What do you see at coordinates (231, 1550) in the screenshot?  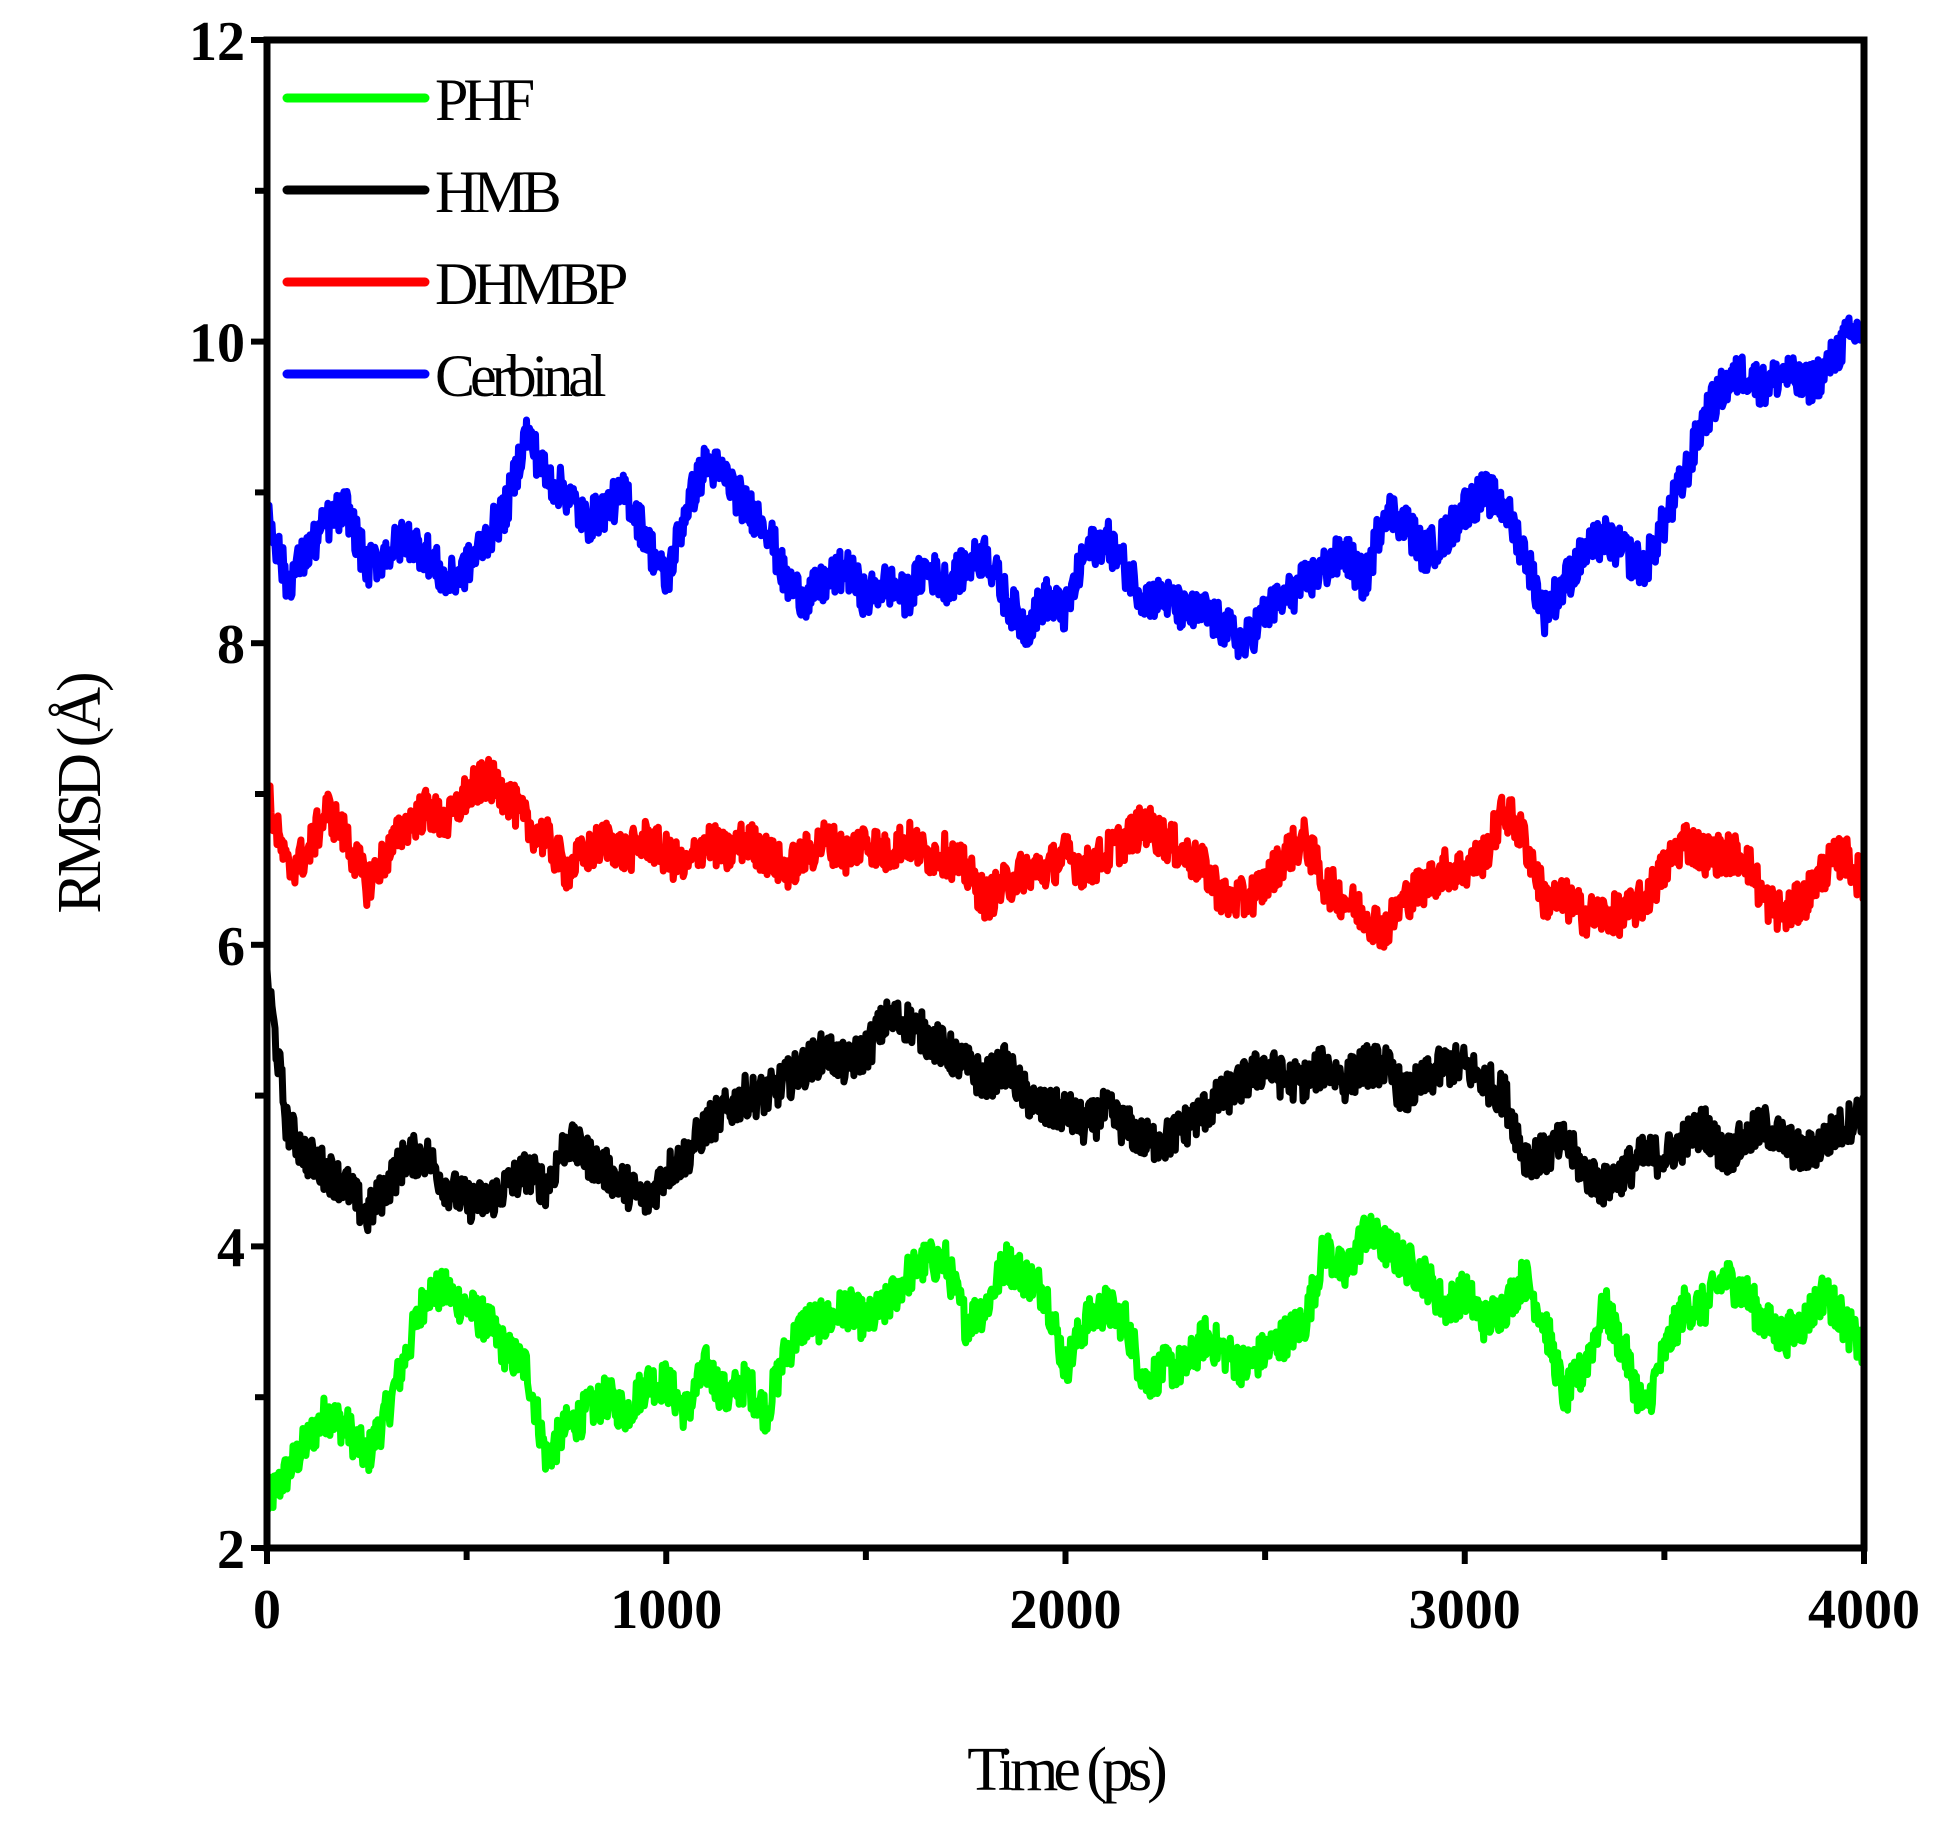 I see `y-tick-label: 2` at bounding box center [231, 1550].